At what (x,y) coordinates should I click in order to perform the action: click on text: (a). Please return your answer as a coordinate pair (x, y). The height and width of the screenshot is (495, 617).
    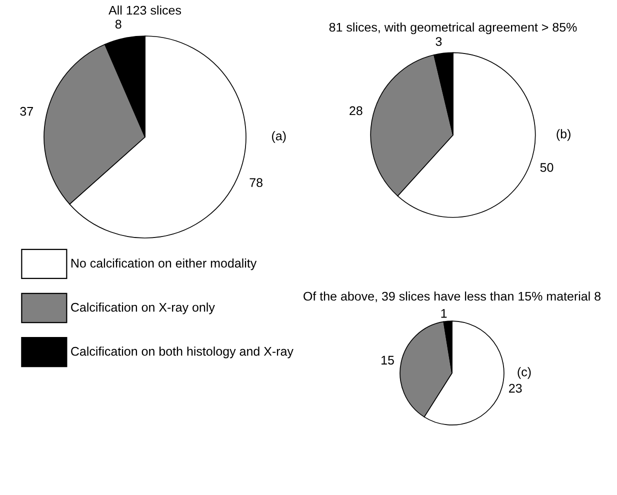
    Looking at the image, I should click on (279, 137).